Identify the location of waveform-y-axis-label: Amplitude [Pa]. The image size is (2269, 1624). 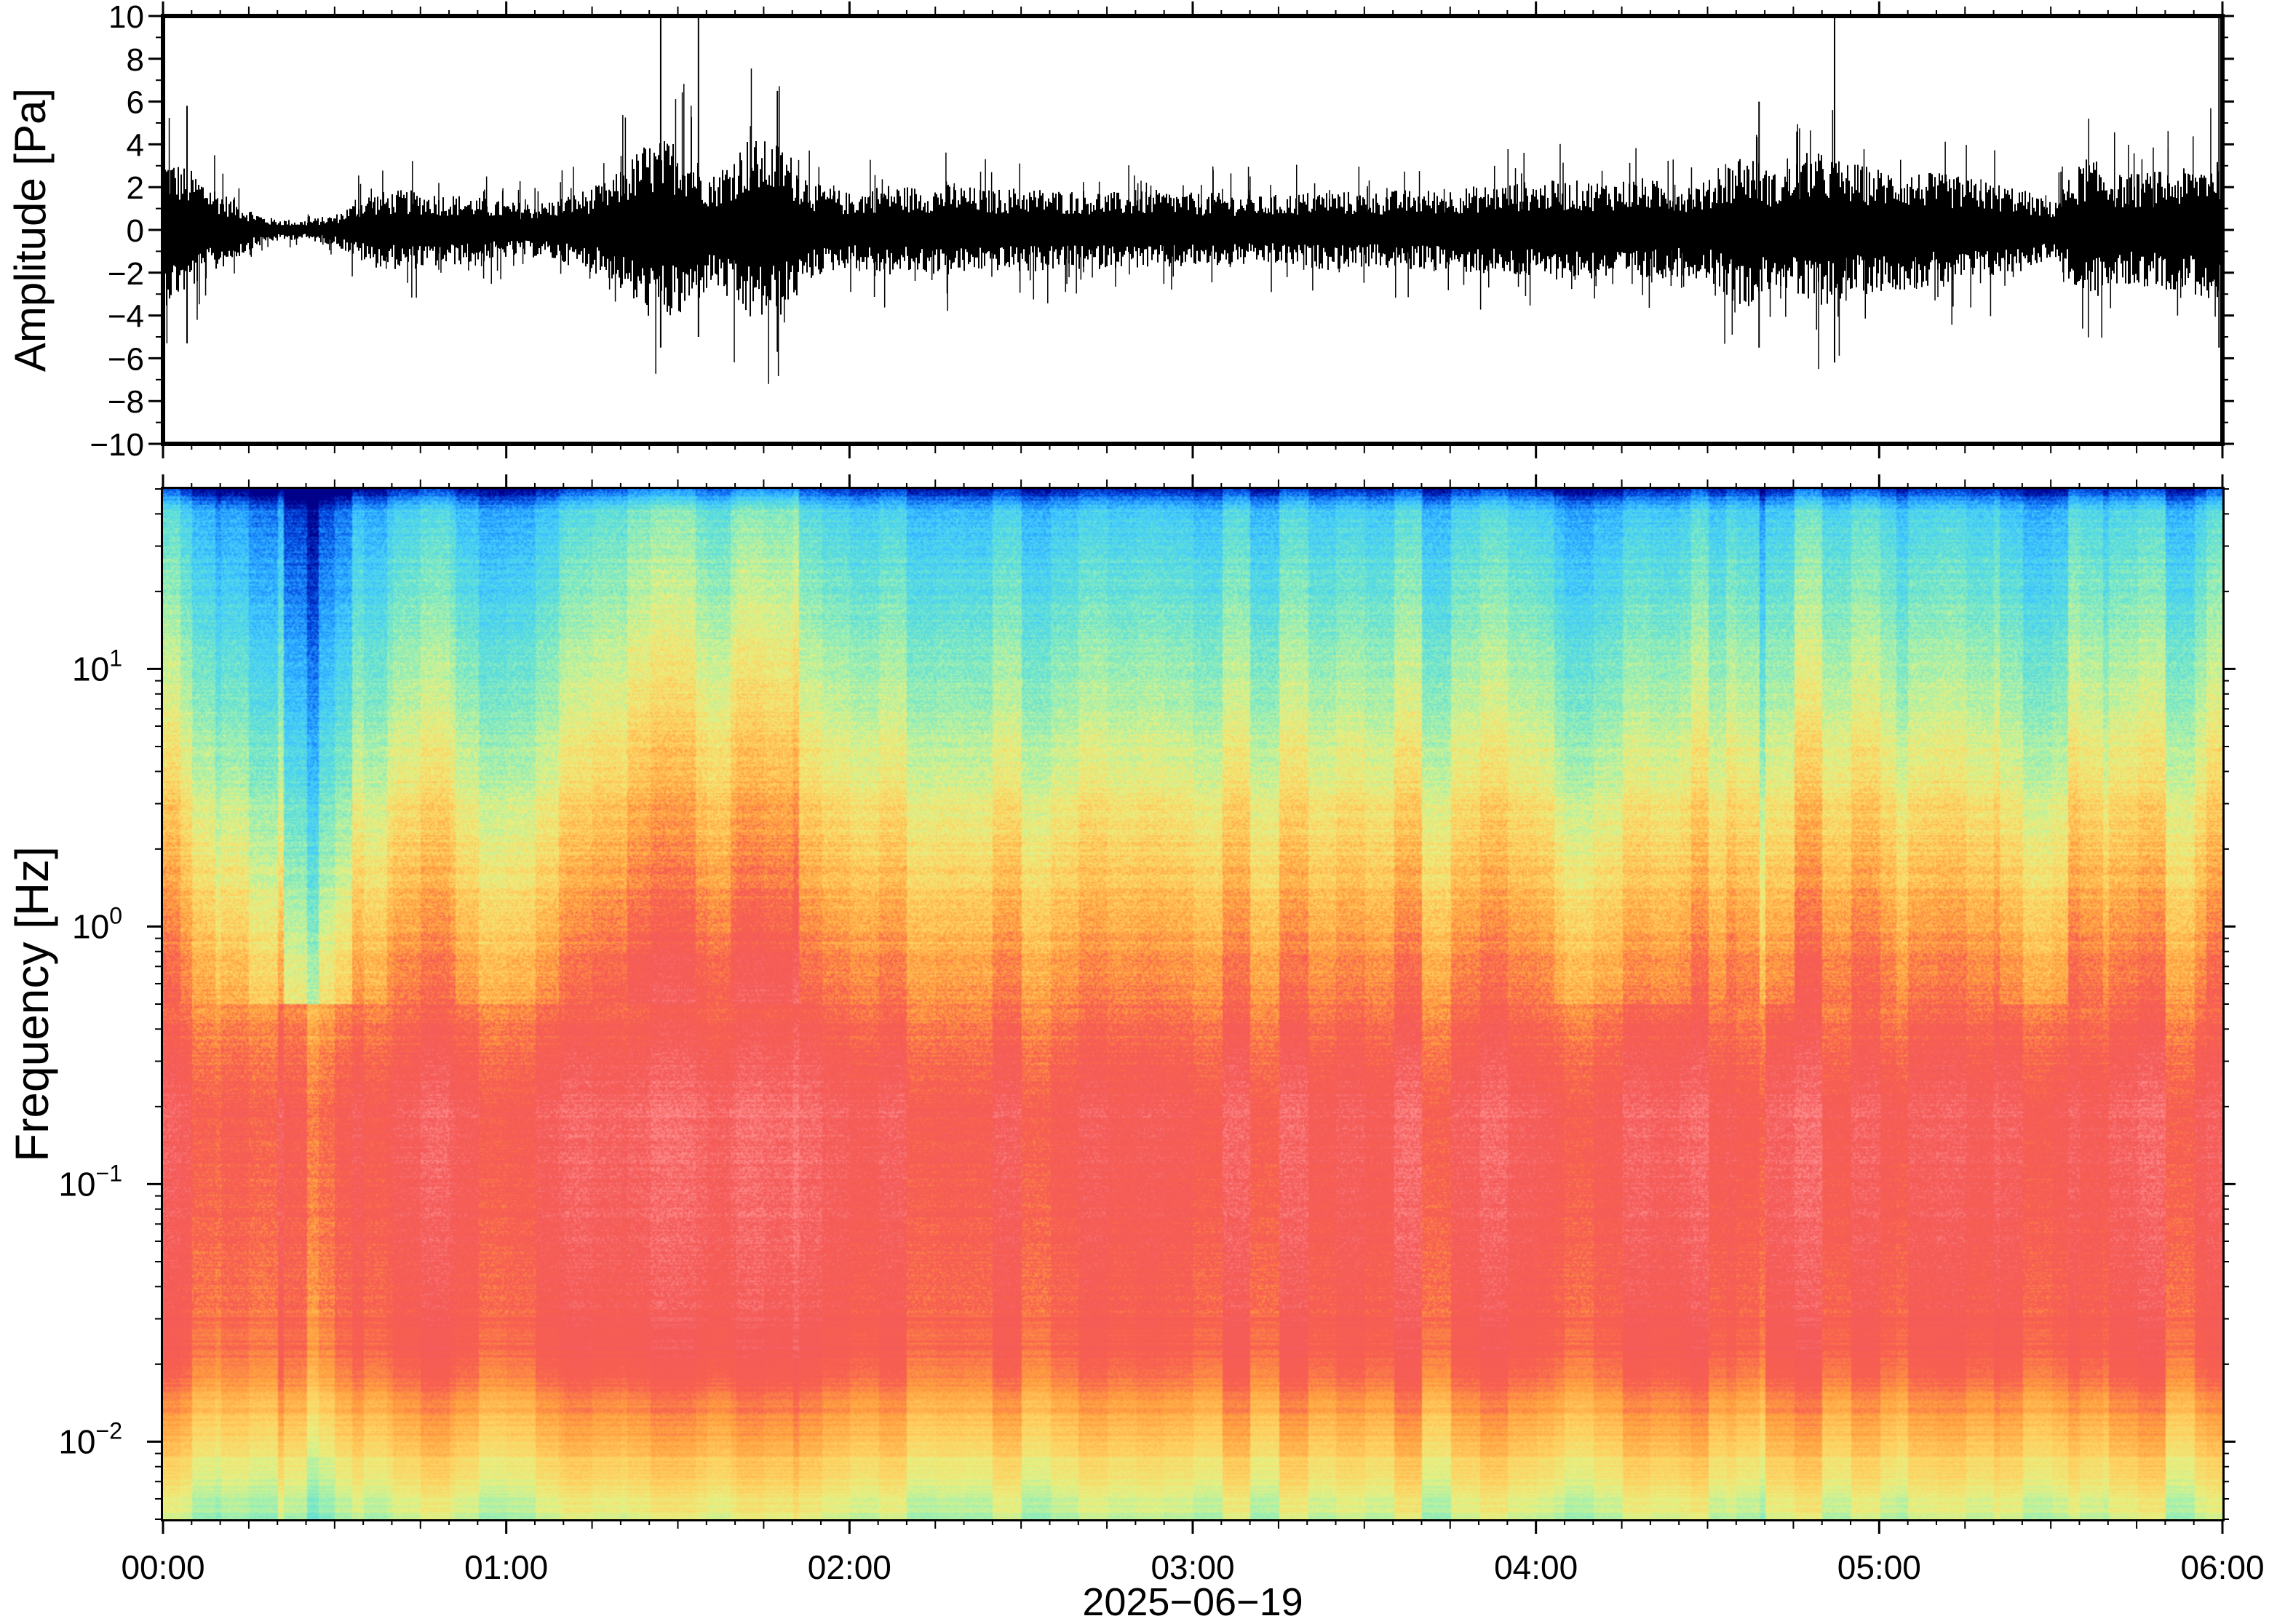
(31, 230).